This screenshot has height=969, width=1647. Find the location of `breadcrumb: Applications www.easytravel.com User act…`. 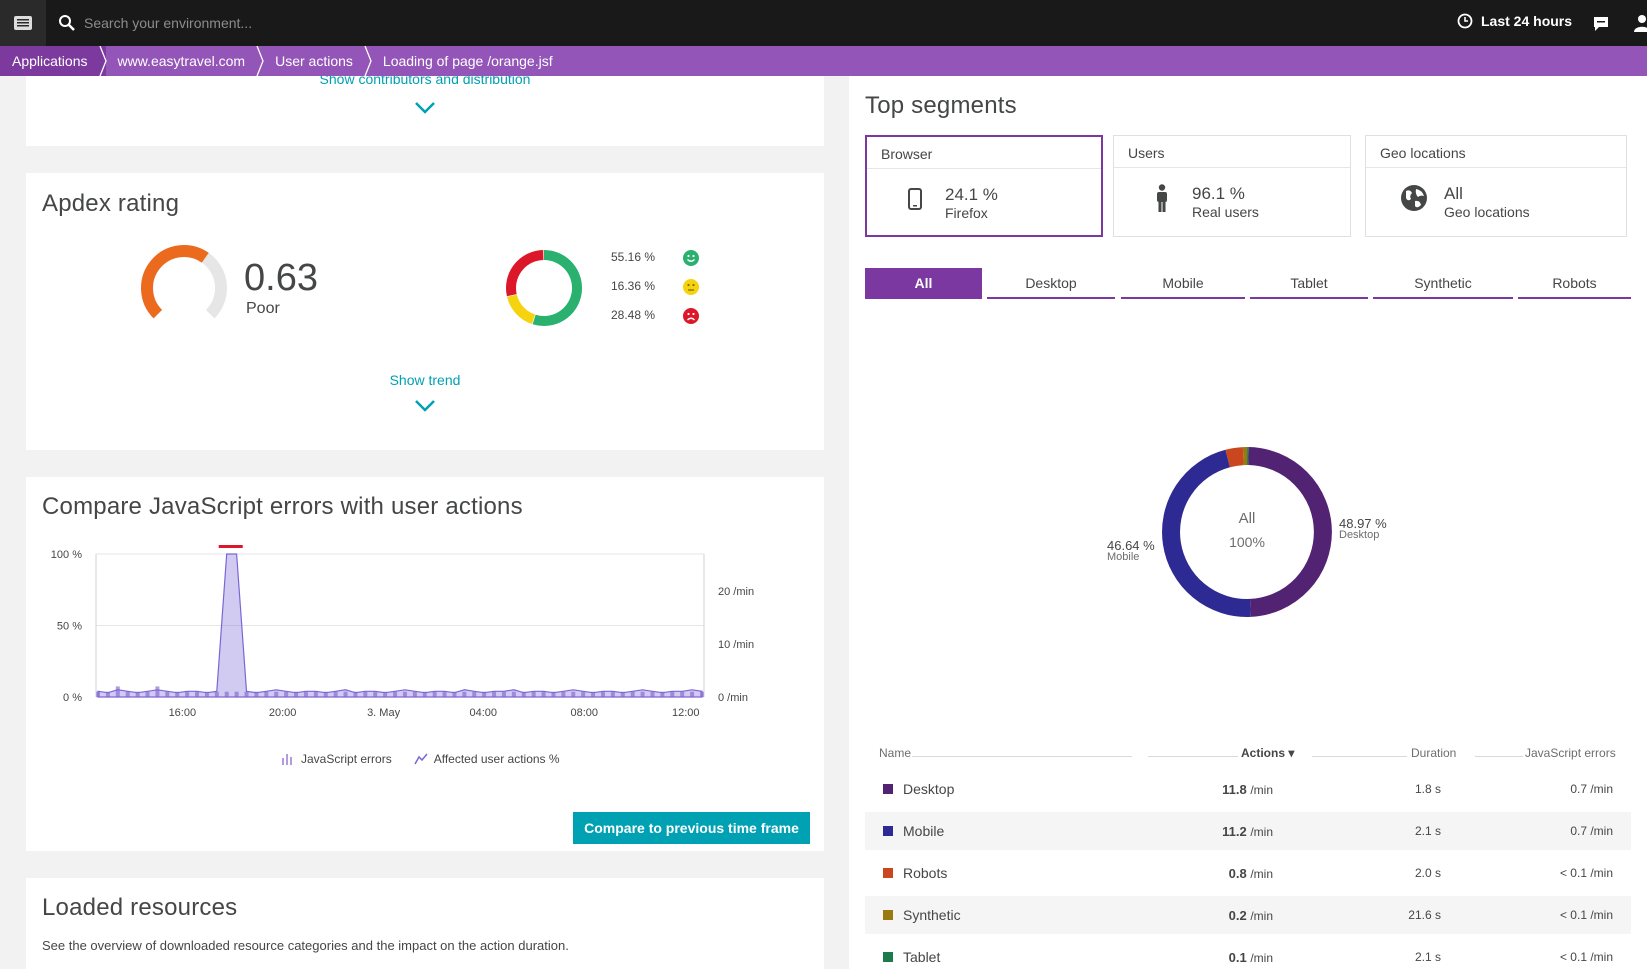

breadcrumb: Applications www.easytravel.com User act… is located at coordinates (823, 61).